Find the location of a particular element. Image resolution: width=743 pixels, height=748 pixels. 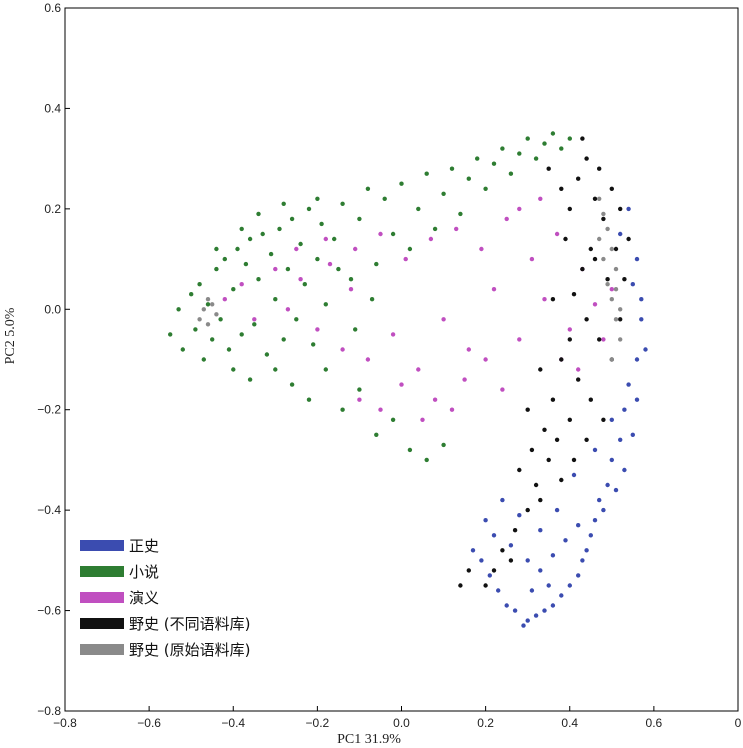

x-tick-label: 0.2 is located at coordinates (485, 723).